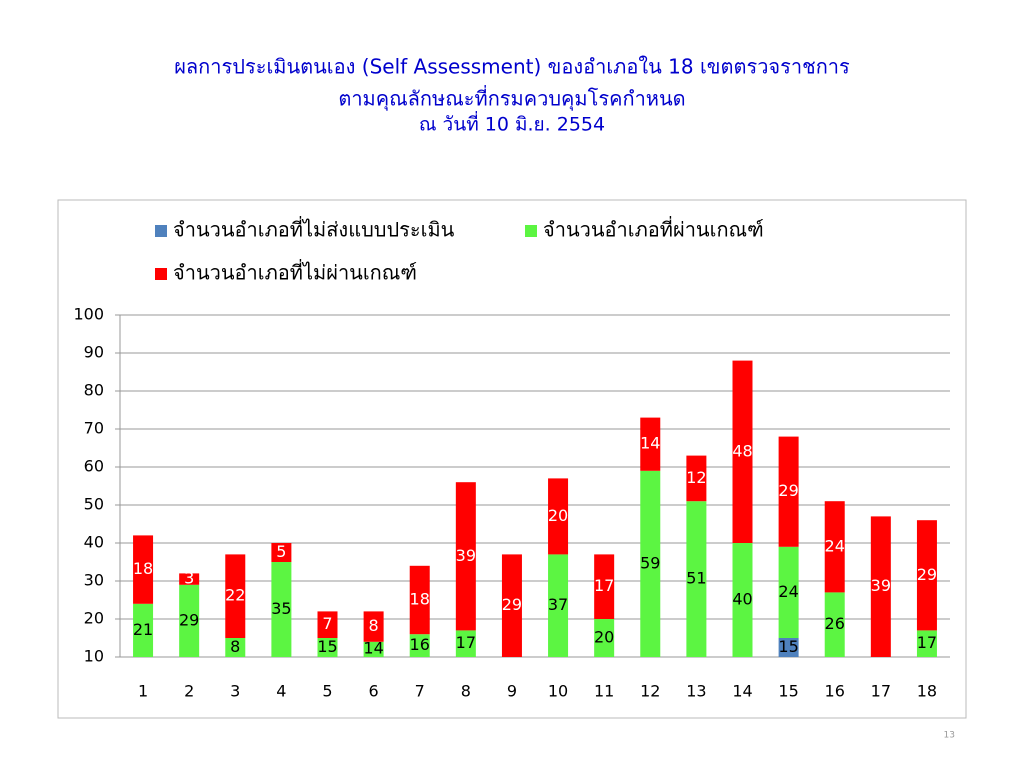 Image resolution: width=1024 pixels, height=772 pixels. Describe the element at coordinates (143, 629) in the screenshot. I see `data-label: 21` at that location.